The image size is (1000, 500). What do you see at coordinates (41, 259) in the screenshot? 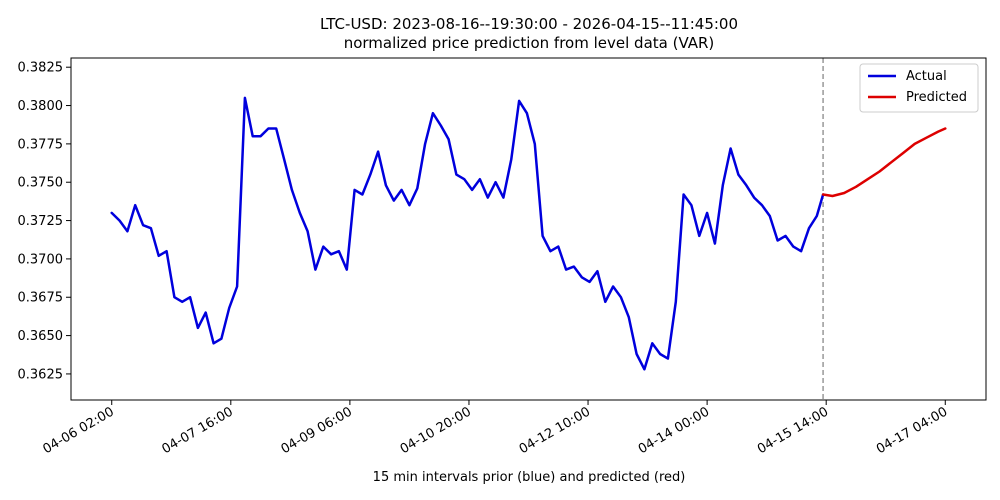
I see `y-tick-label: 0.3700` at bounding box center [41, 259].